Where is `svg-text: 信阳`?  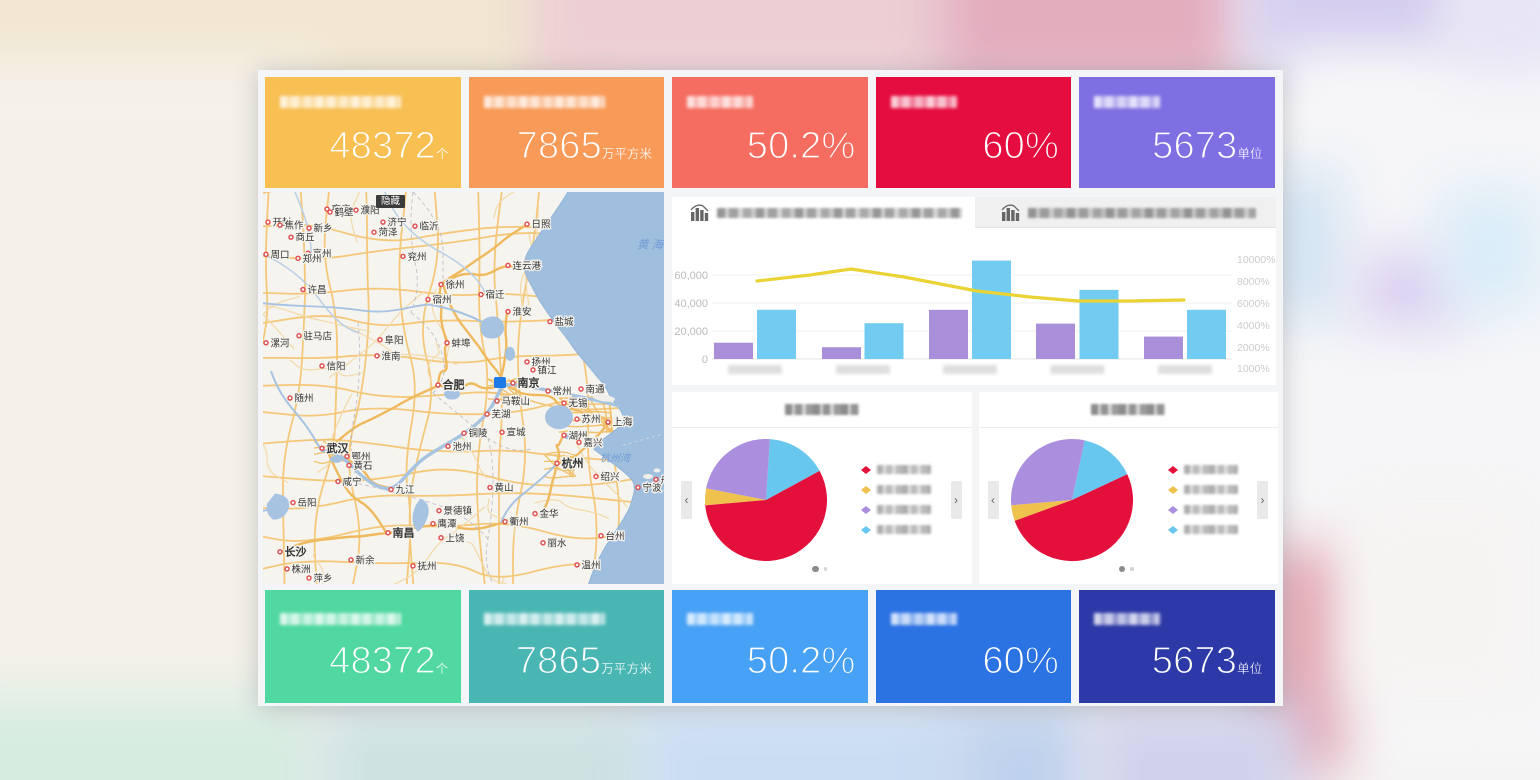
svg-text: 信阳 is located at coordinates (336, 366).